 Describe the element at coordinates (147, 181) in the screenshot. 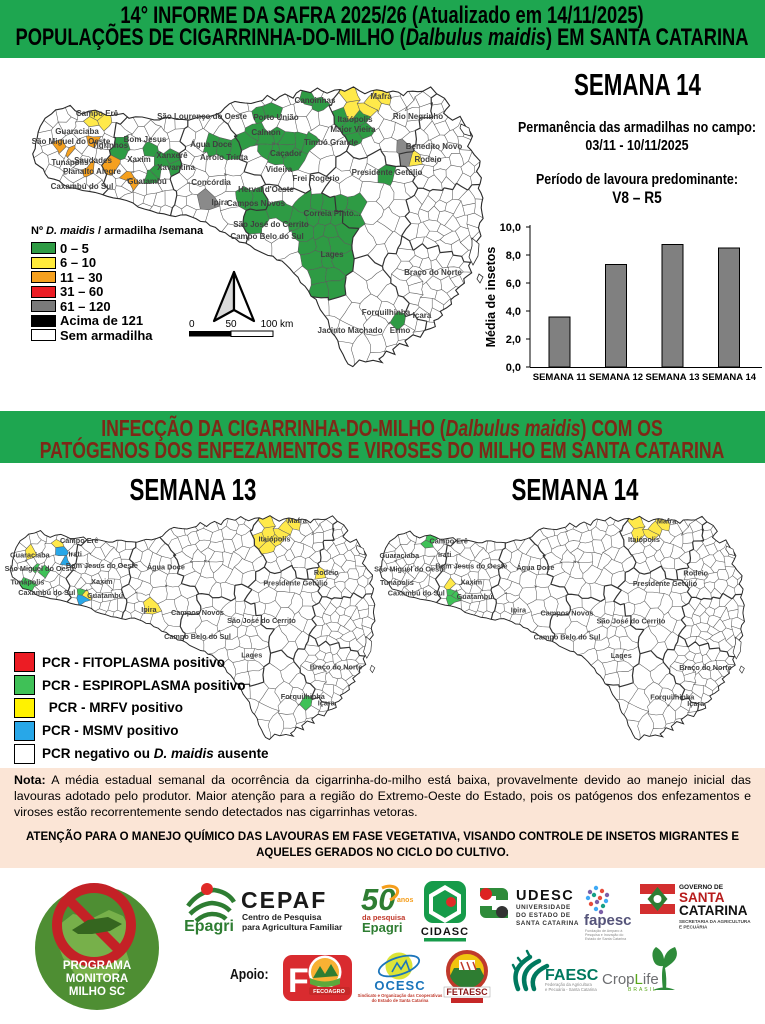

I see `svg-text: Guatambú` at that location.